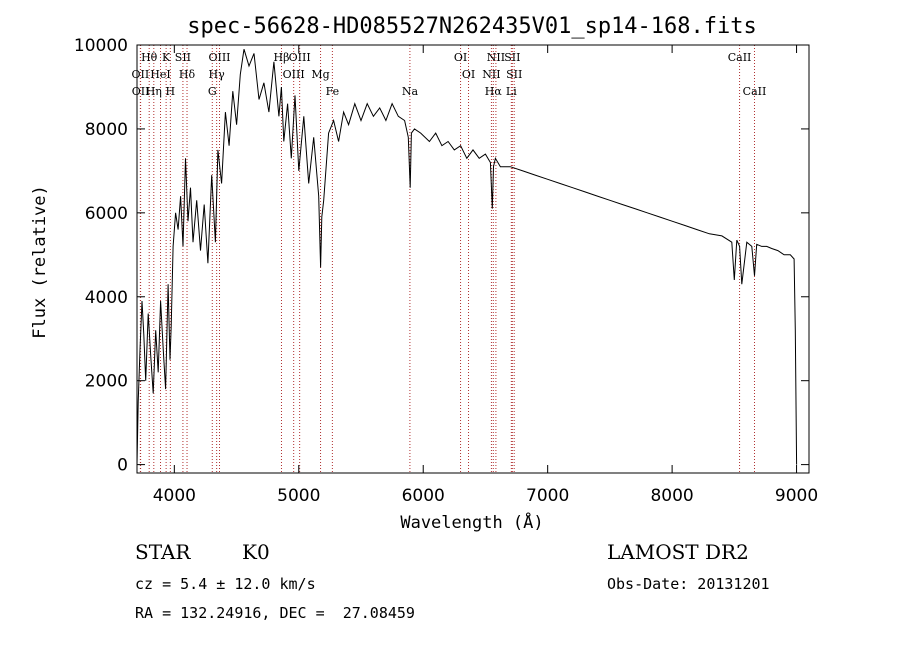 The width and height of the screenshot is (900, 649). Describe the element at coordinates (796, 496) in the screenshot. I see `x-tick-label: 9000` at that location.